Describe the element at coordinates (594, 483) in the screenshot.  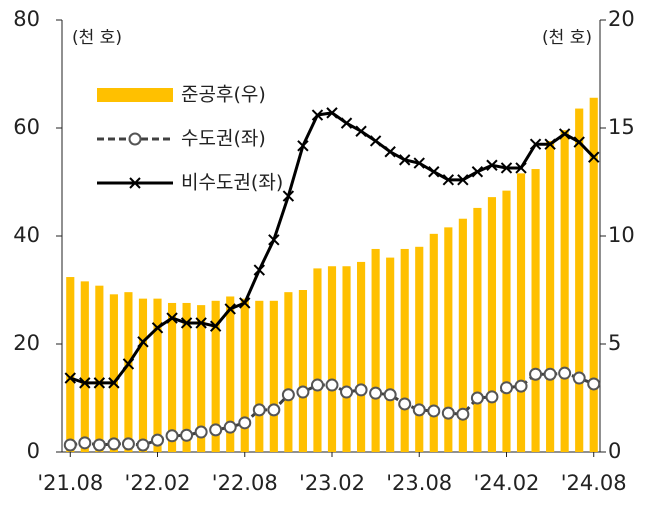
I see `x-tick-label: '24.08` at that location.